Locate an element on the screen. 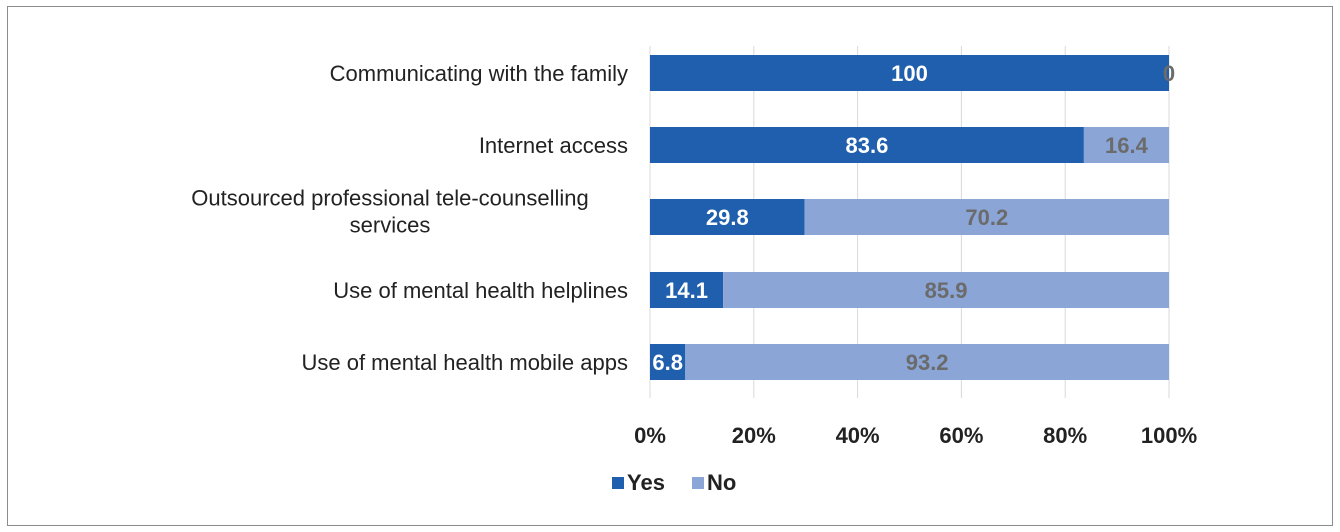  x-tick-label: 40% is located at coordinates (858, 435).